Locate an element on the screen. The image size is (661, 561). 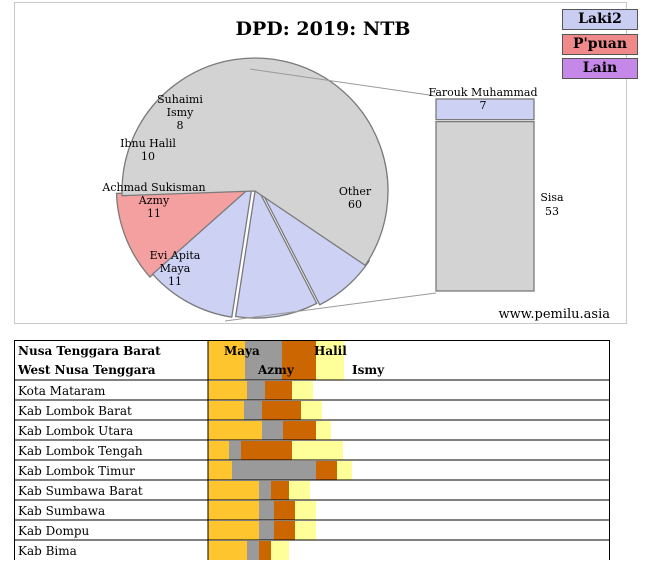
pie-slice-value-2: 10 is located at coordinates (148, 156).